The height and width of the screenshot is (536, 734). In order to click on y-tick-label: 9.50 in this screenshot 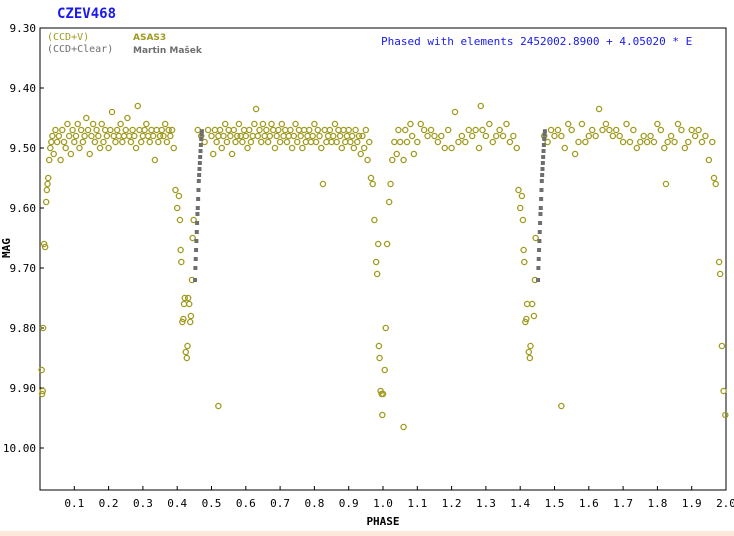, I will do `click(23, 148)`.